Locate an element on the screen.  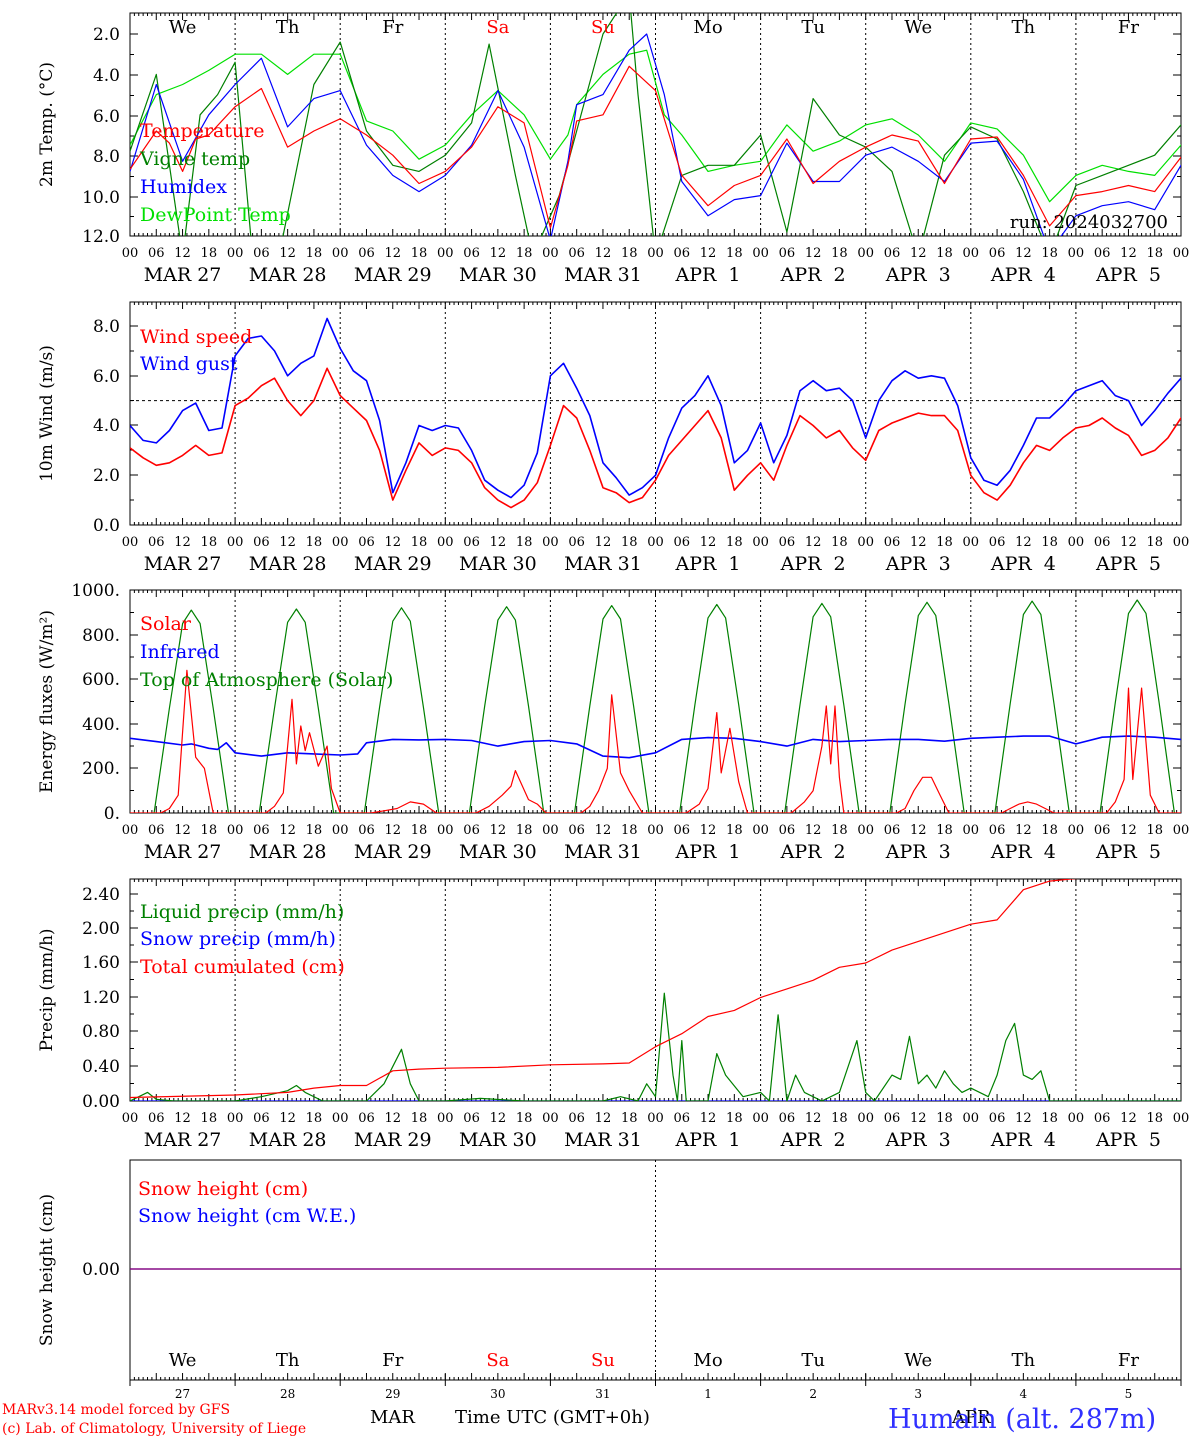
legend-entry: Total cumulated (cm) is located at coordinates (242, 967).